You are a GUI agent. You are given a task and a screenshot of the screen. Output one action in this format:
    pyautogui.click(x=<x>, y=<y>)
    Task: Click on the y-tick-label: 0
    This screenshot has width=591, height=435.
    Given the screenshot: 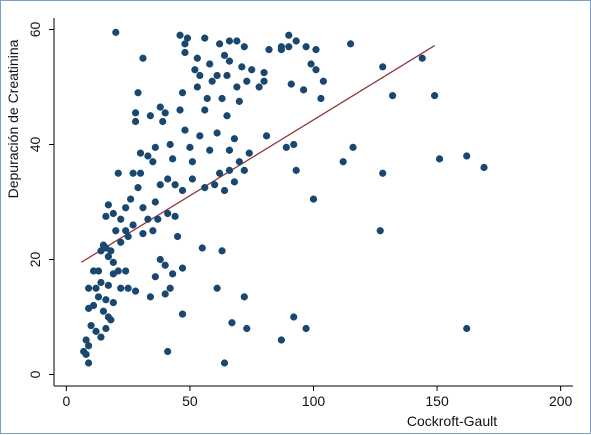 What is the action you would take?
    pyautogui.click(x=35, y=374)
    